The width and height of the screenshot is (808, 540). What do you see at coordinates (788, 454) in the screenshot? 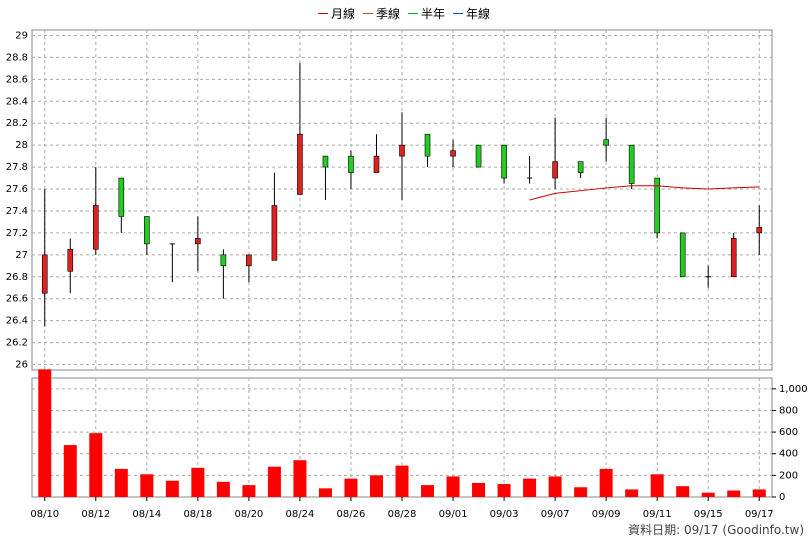
I see `volume-tick-label: 400` at bounding box center [788, 454].